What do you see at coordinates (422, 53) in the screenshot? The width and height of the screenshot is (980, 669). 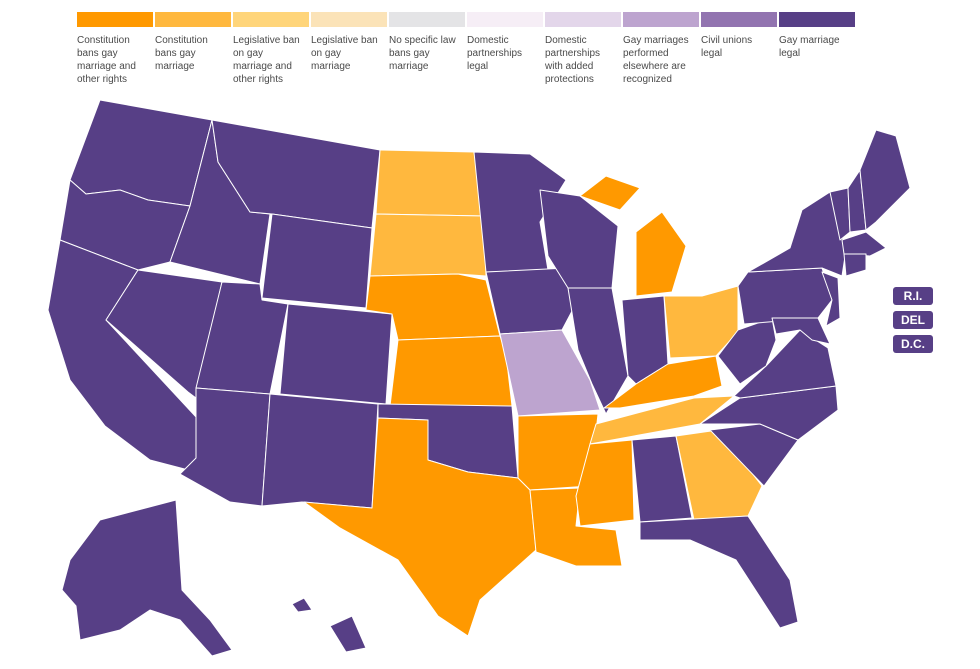 I see `legend-label-no-law: No specific law bans gay marriage` at bounding box center [422, 53].